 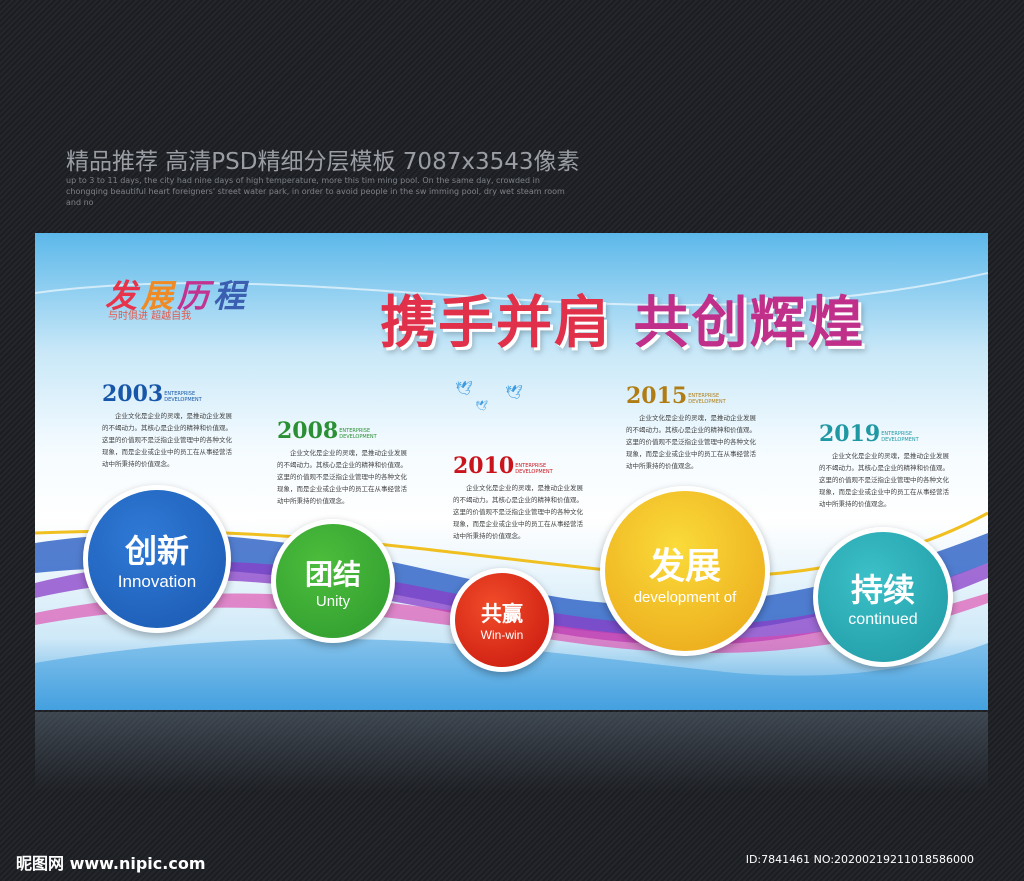 What do you see at coordinates (159, 296) in the screenshot?
I see `logo-char: 展` at bounding box center [159, 296].